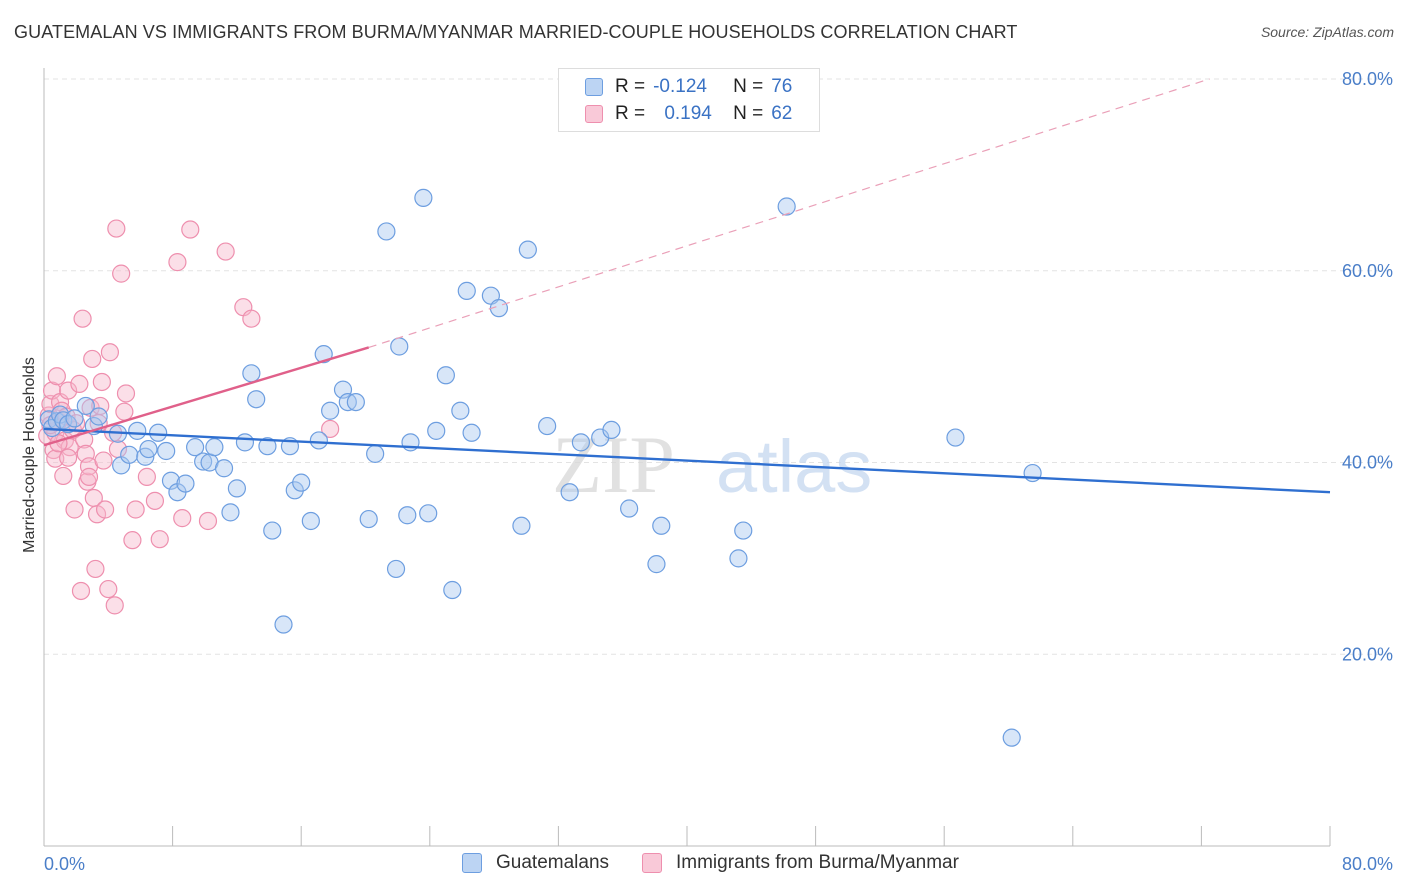 The image size is (1406, 892). Describe the element at coordinates (680, 86) in the screenshot. I see `legend-r-value: -0.124` at that location.